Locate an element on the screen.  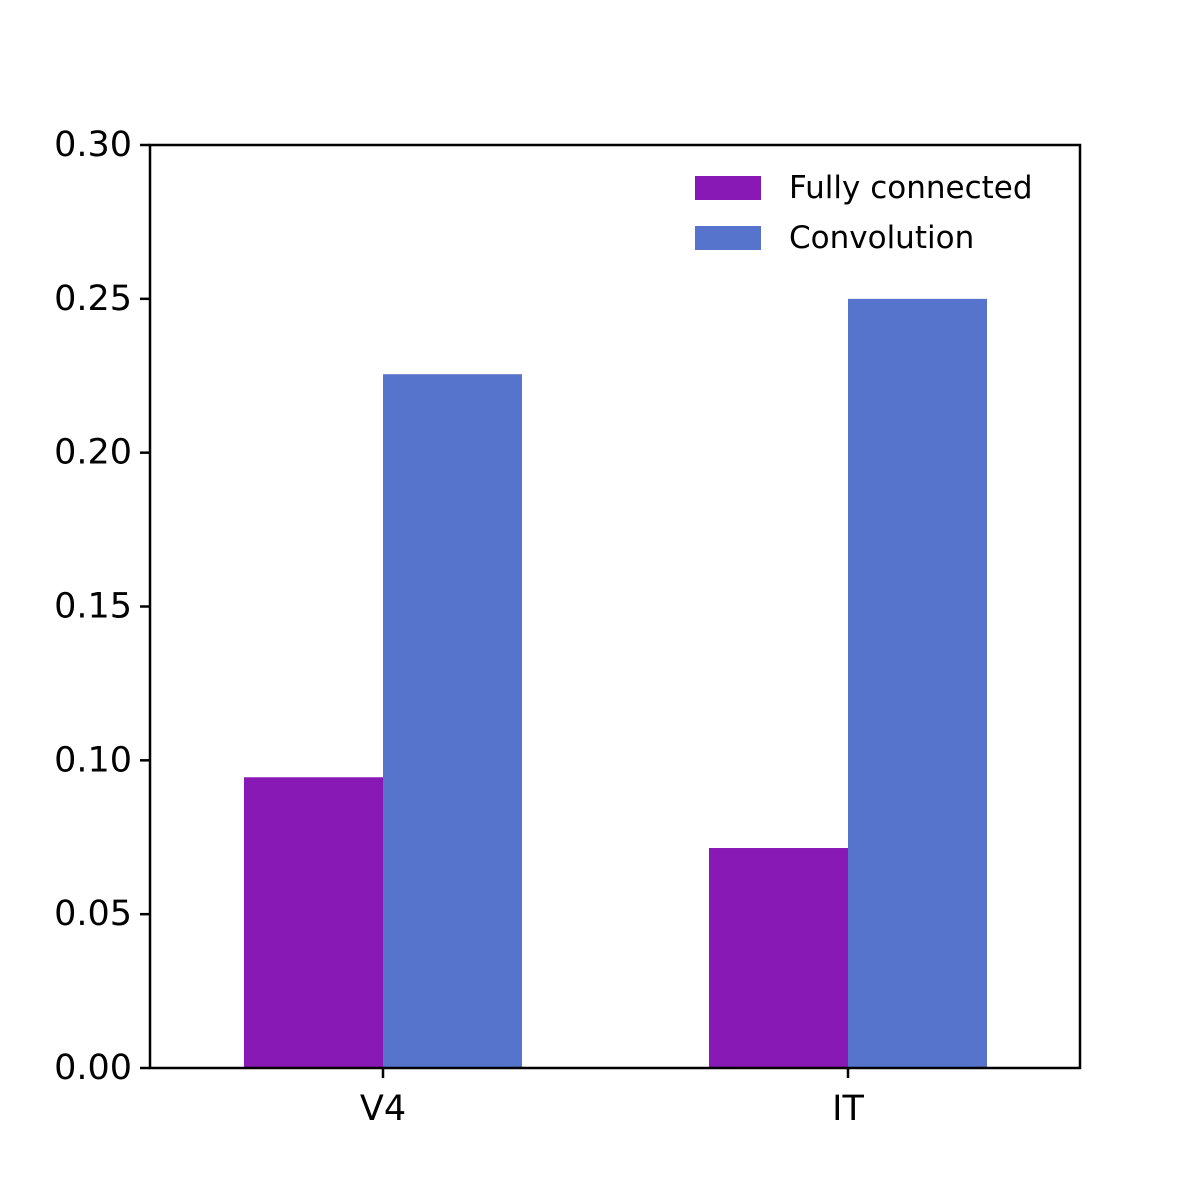
bar-fully-connected-v4 is located at coordinates (313, 922).